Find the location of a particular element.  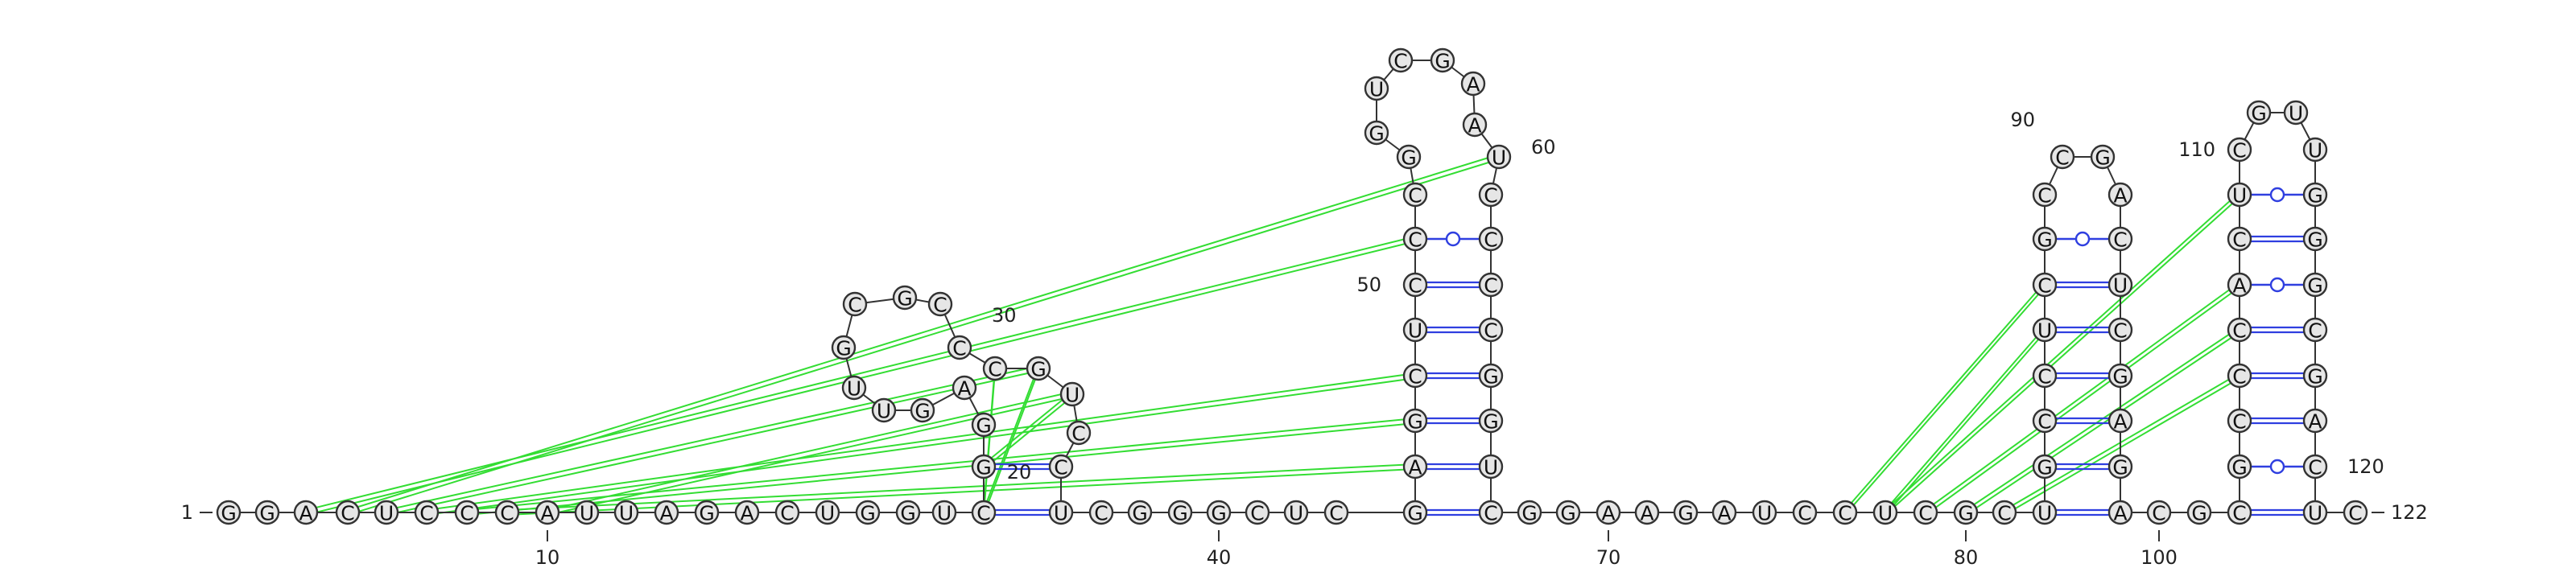

position-number-label: 70 is located at coordinates (1608, 557).